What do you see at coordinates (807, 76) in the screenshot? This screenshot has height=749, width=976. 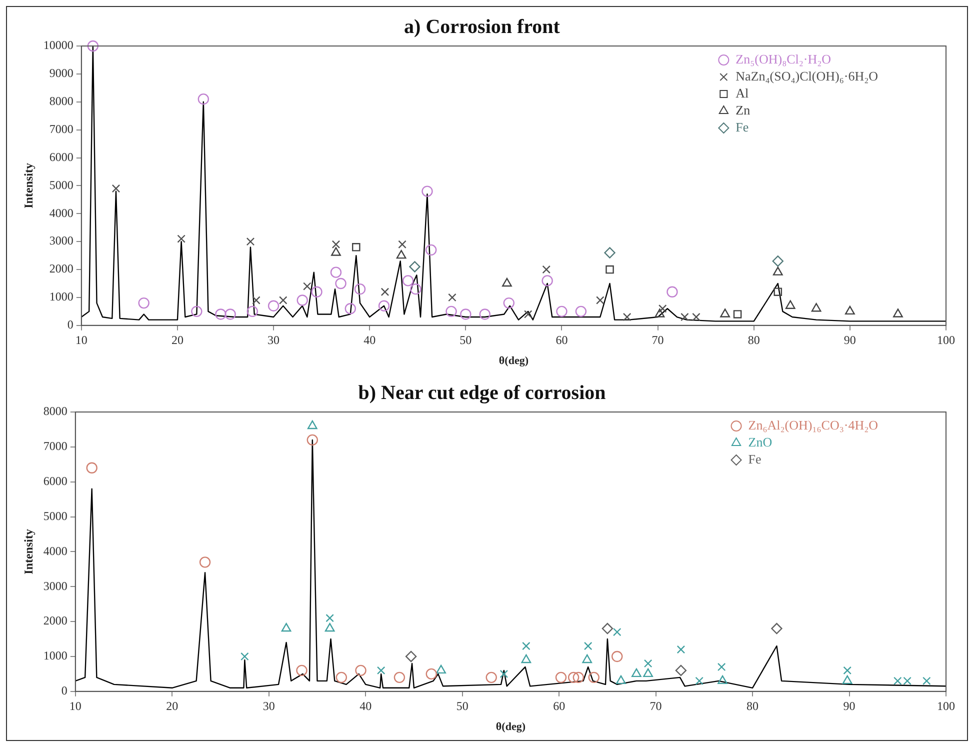 I see `legend-label: NaZn₄(SO₄)Cl(OH)₆·6H₂O` at bounding box center [807, 76].